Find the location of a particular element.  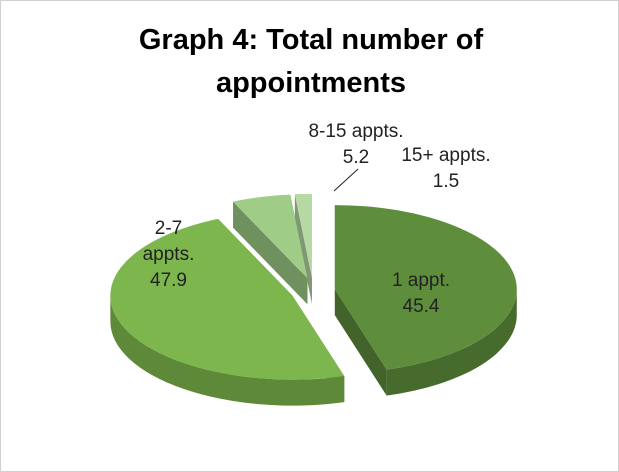

leader-line is located at coordinates (346, 180).